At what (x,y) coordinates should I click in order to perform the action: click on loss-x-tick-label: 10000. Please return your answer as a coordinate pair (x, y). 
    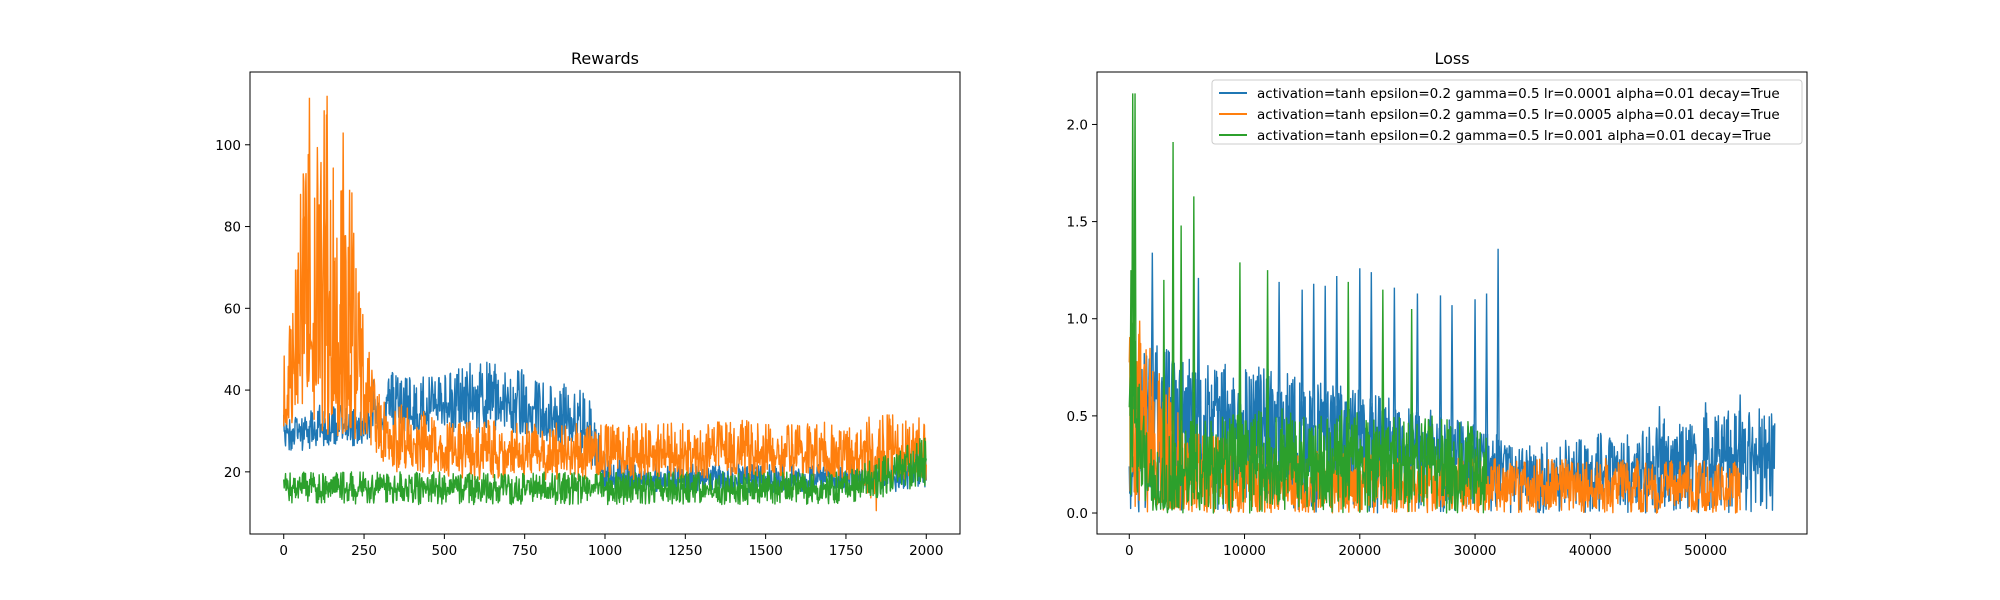
    Looking at the image, I should click on (1244, 551).